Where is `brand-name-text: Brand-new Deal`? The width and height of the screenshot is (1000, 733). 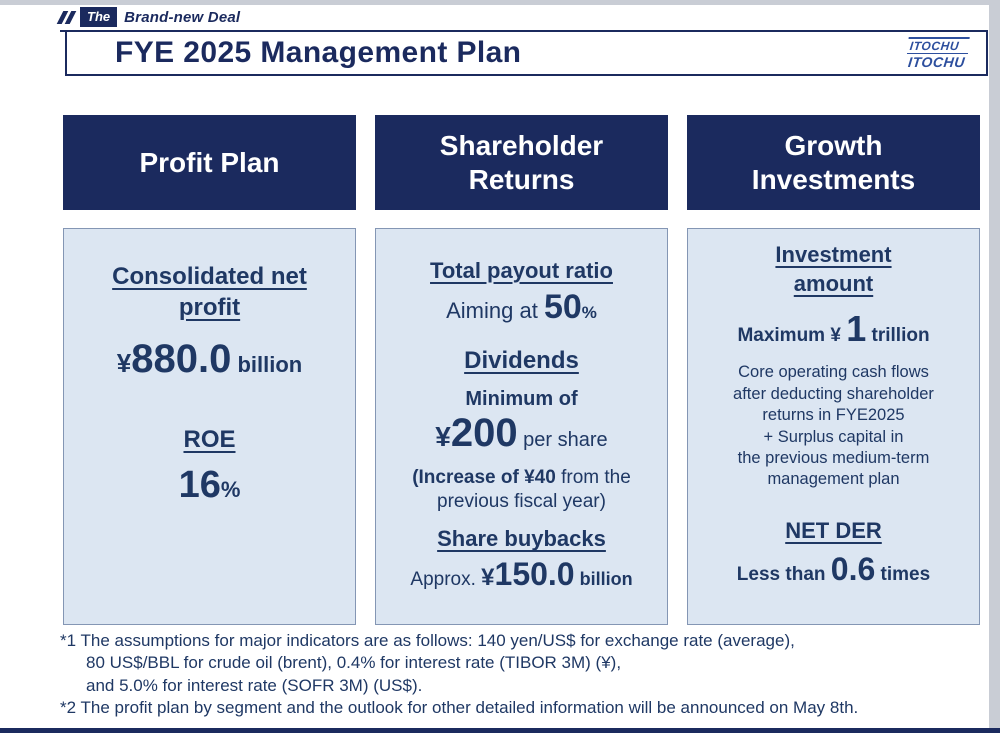 brand-name-text: Brand-new Deal is located at coordinates (182, 17).